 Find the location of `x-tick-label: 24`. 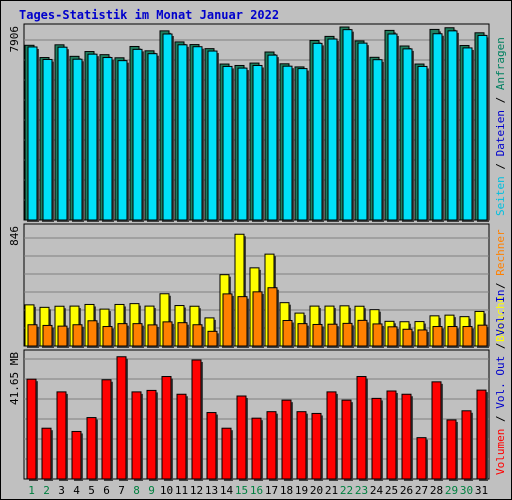

x-tick-label: 24 is located at coordinates (377, 490).